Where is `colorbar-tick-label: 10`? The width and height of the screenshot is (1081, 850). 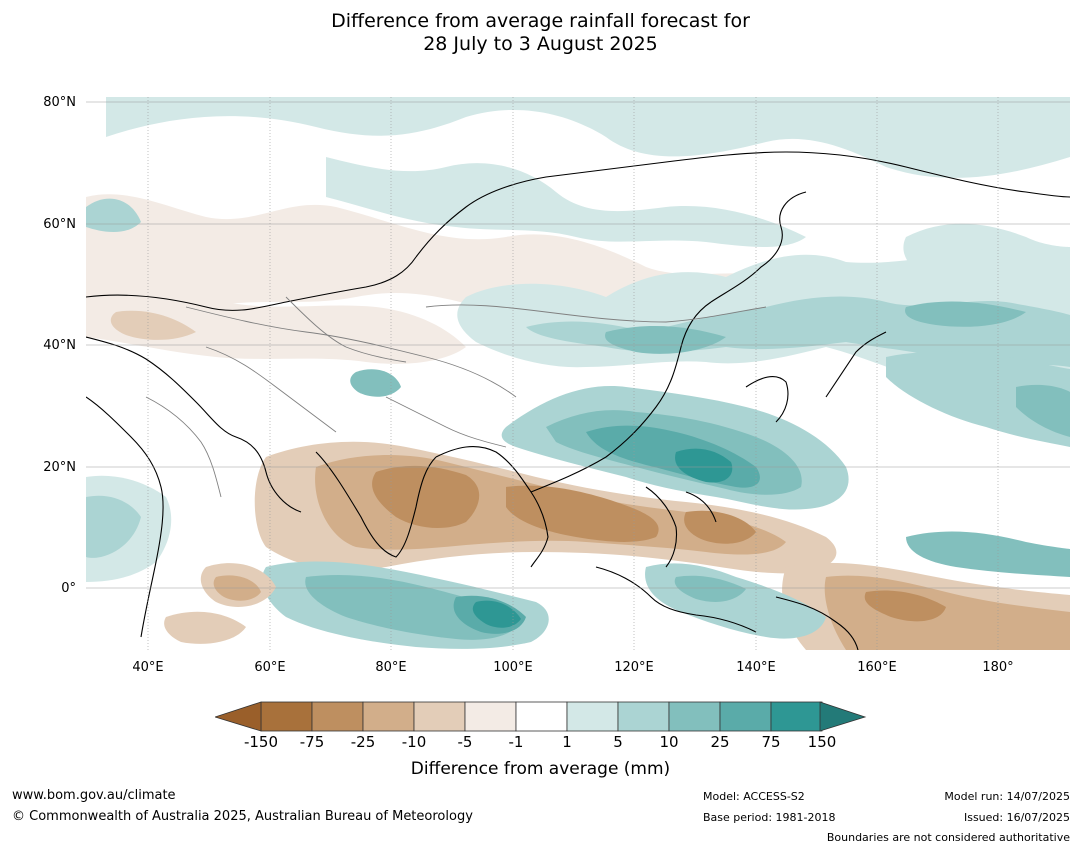 colorbar-tick-label: 10 is located at coordinates (669, 742).